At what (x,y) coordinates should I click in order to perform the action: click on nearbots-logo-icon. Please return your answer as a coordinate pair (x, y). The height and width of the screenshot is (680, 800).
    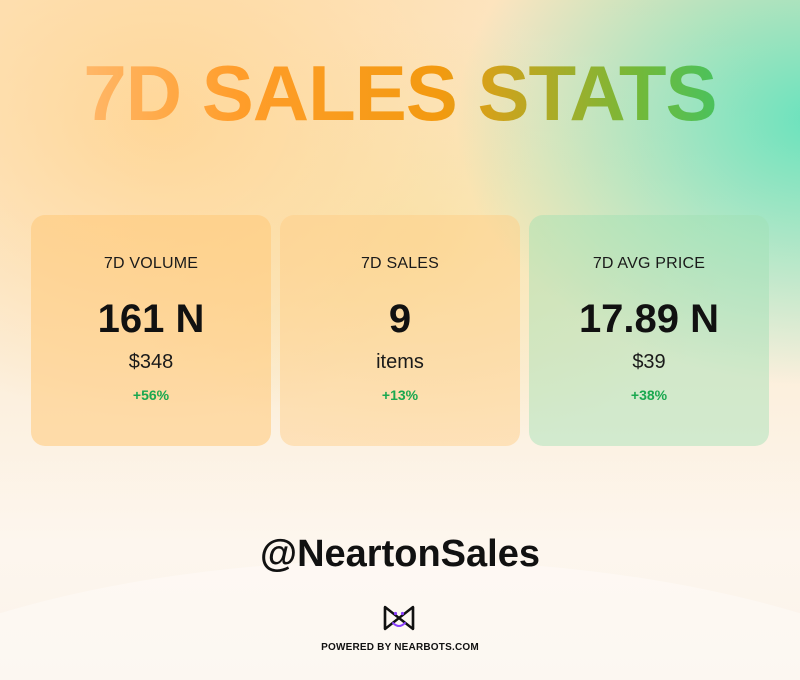
    Looking at the image, I should click on (399, 618).